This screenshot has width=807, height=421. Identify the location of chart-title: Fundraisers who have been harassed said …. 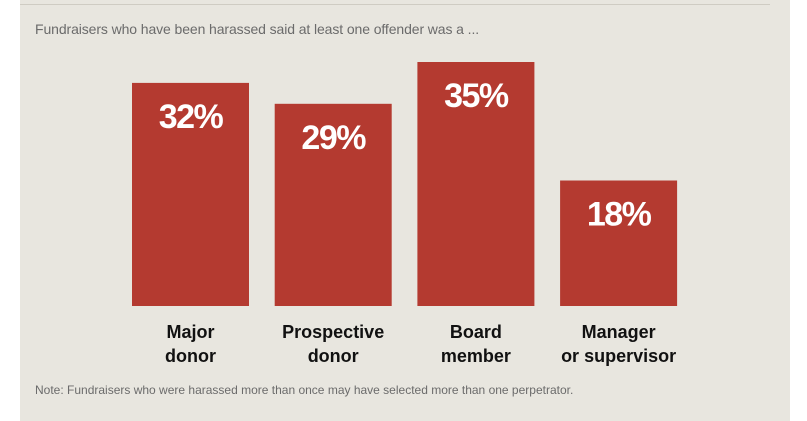
(257, 29).